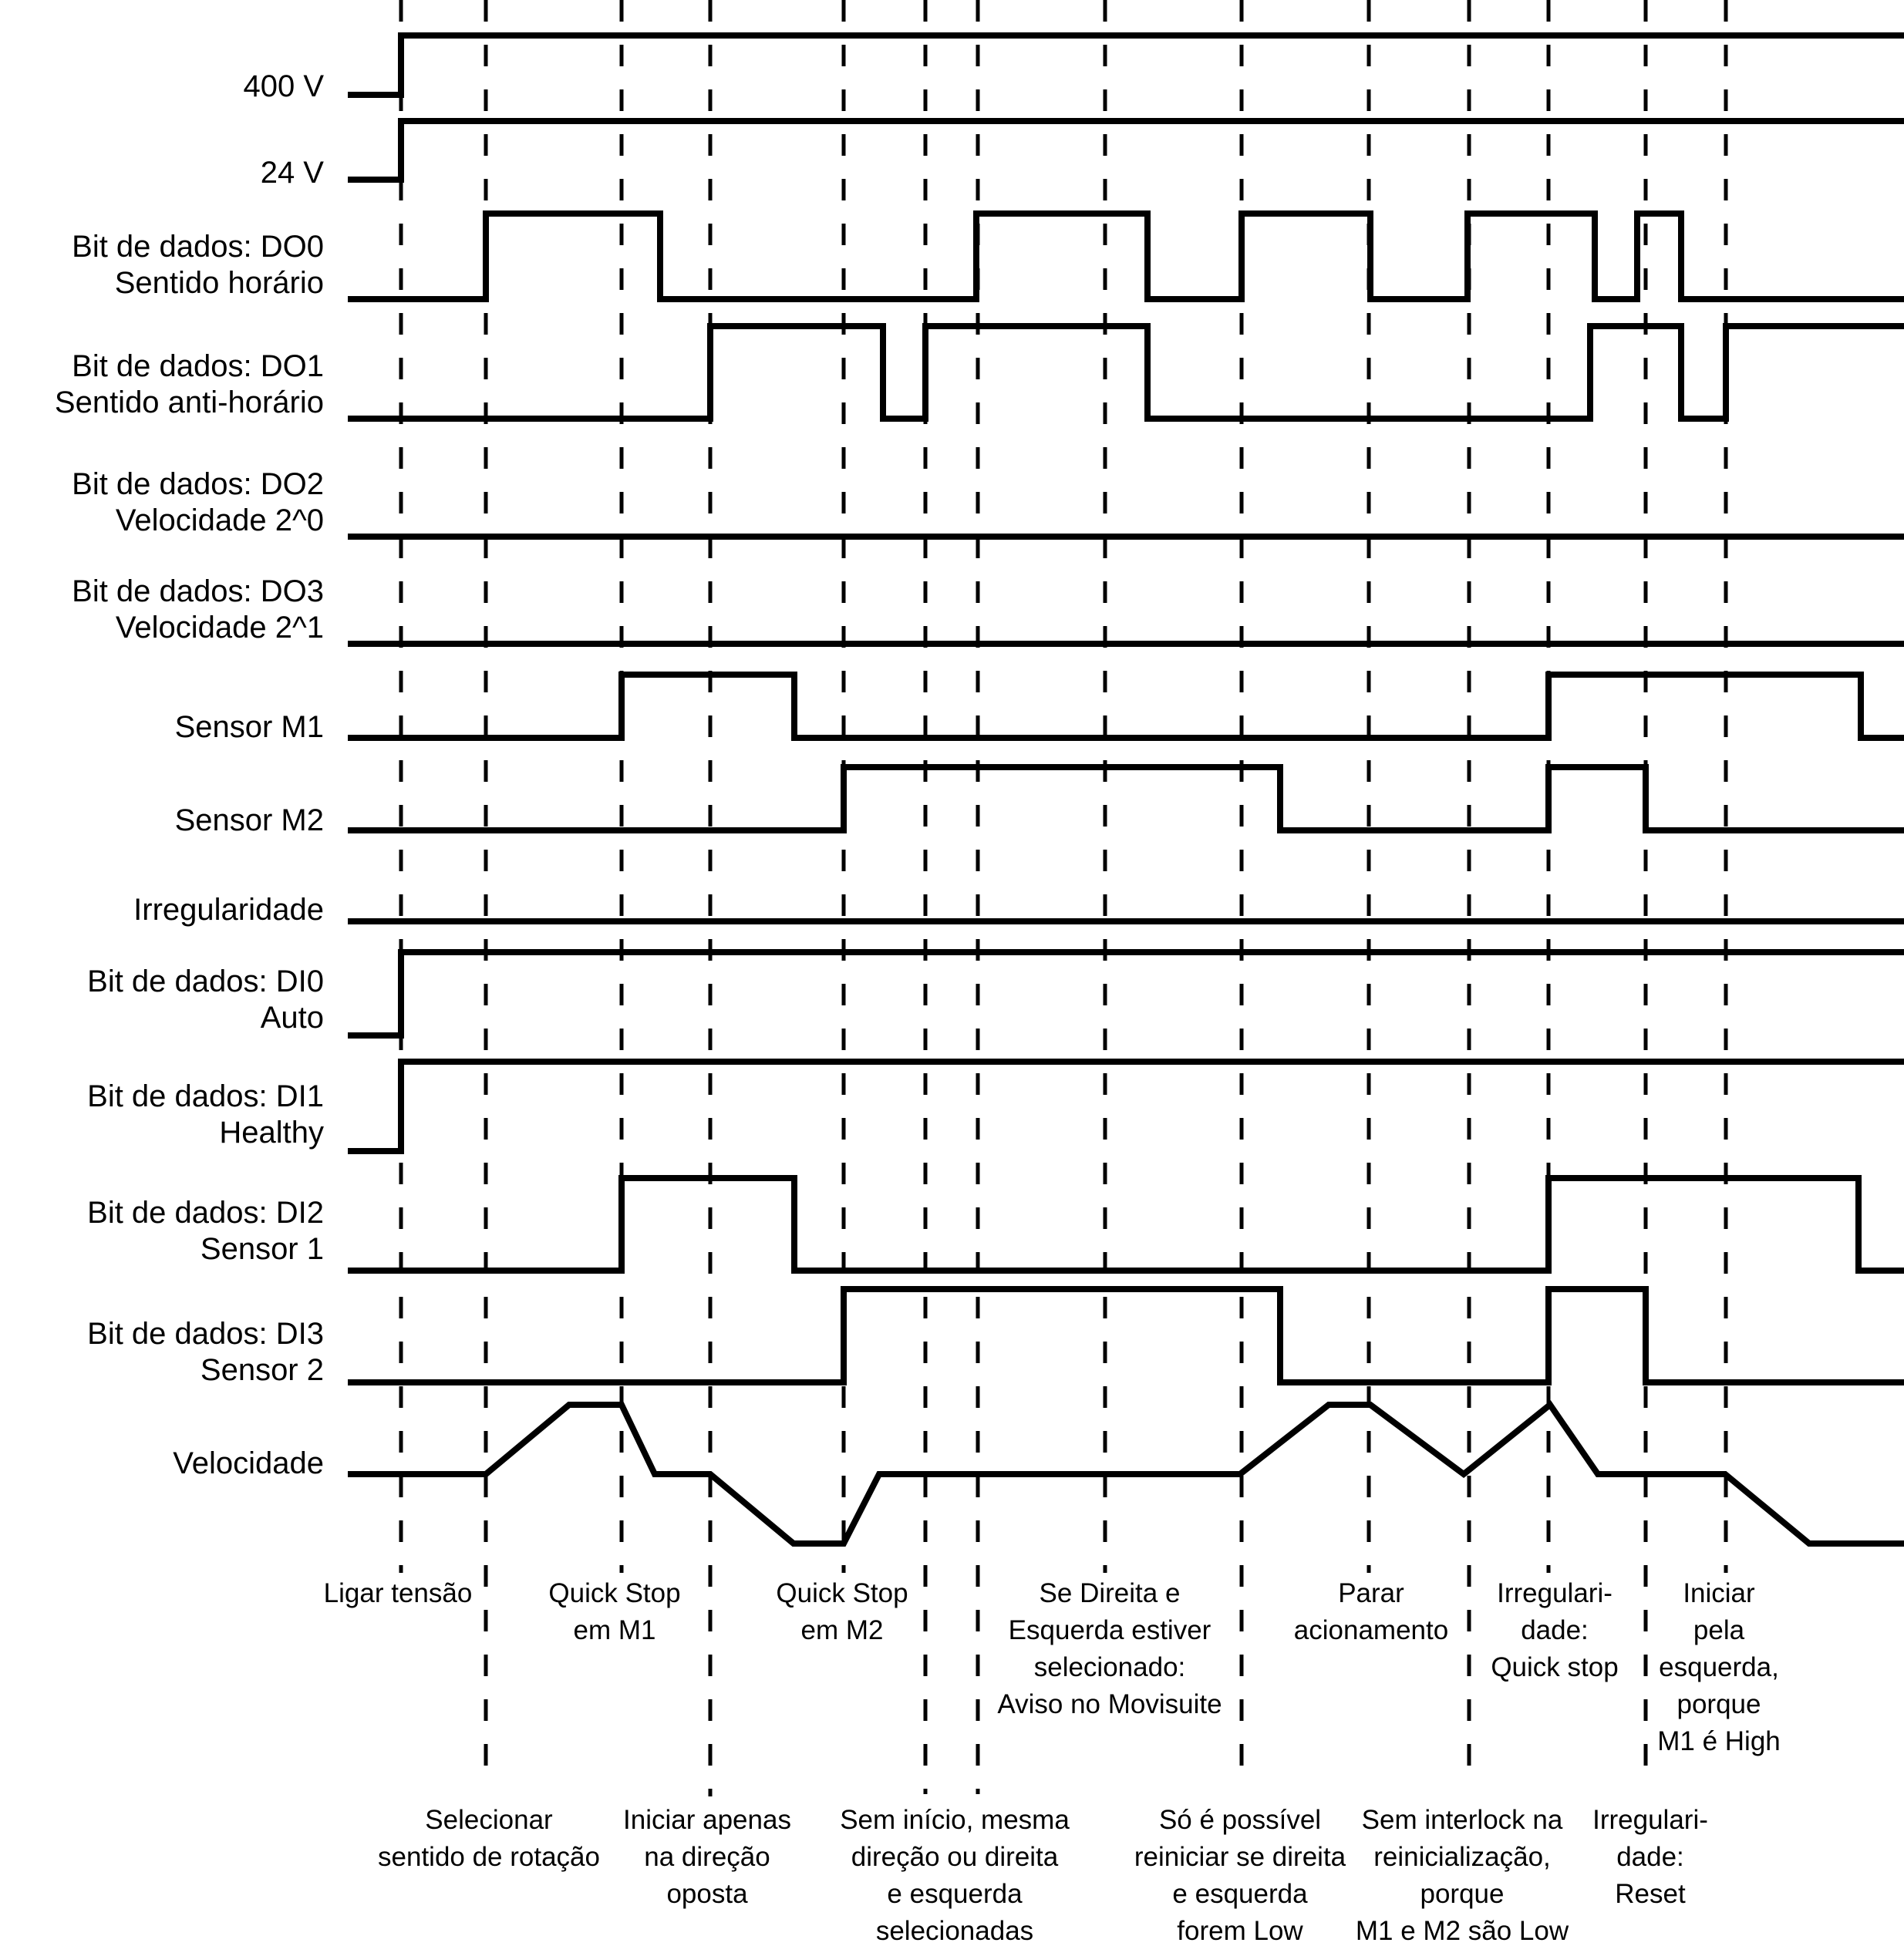 The width and height of the screenshot is (1904, 1946). I want to click on label-do3: Bit de dados: DO3 Velocidade 2^1, so click(198, 609).